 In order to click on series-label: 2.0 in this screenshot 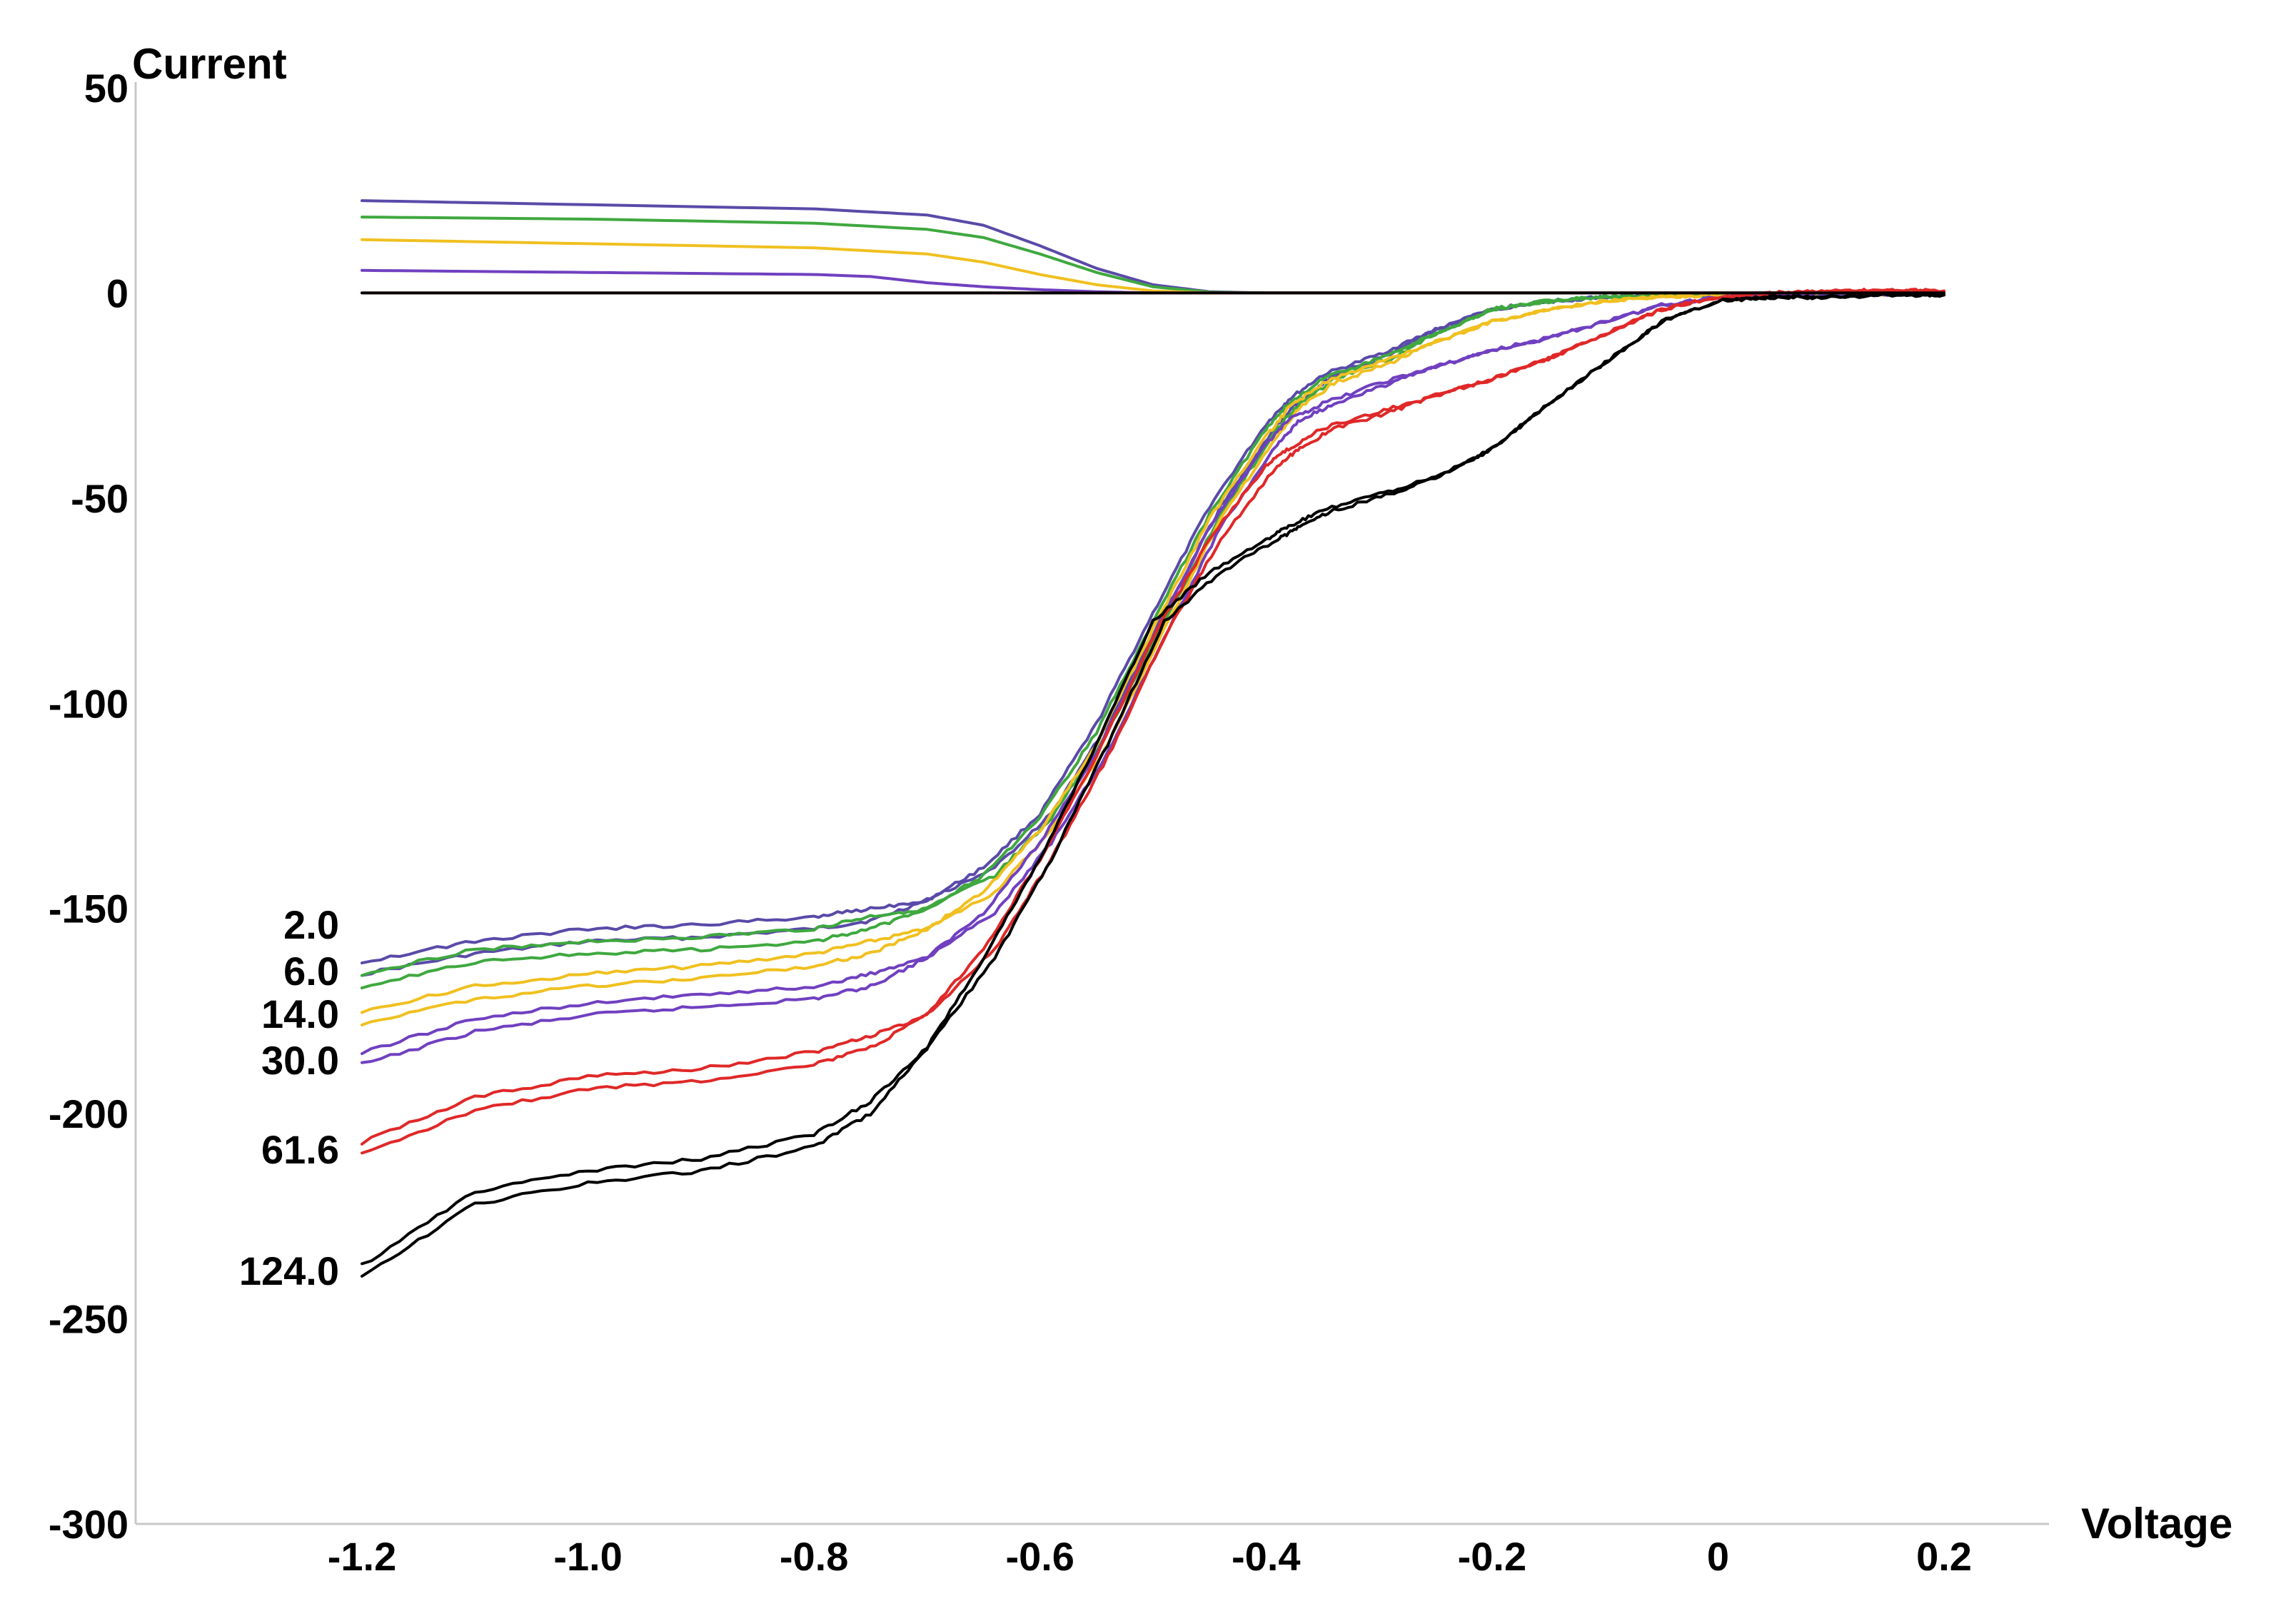, I will do `click(311, 924)`.